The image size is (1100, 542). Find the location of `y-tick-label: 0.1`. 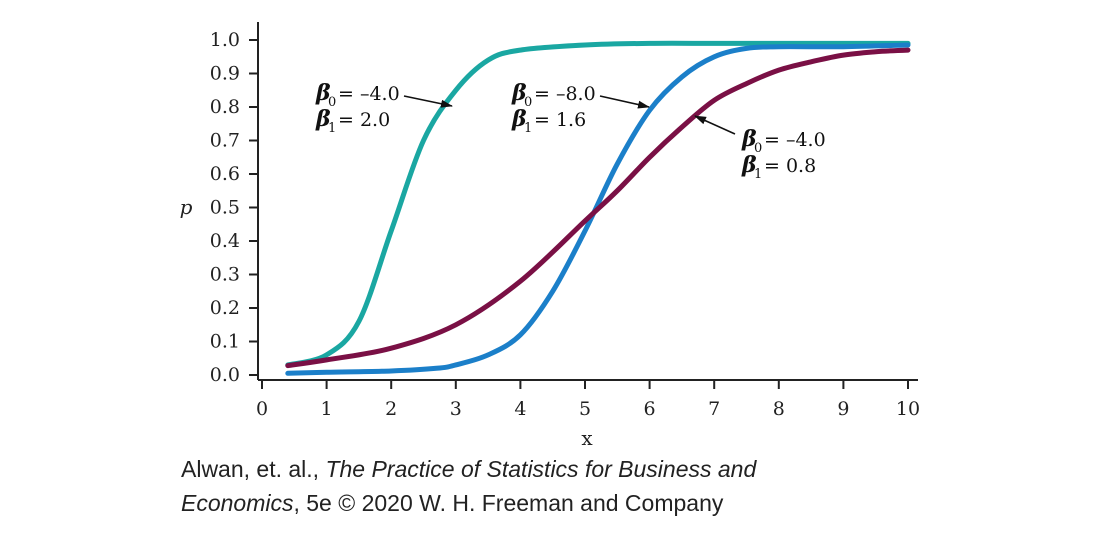

y-tick-label: 0.1 is located at coordinates (225, 342).